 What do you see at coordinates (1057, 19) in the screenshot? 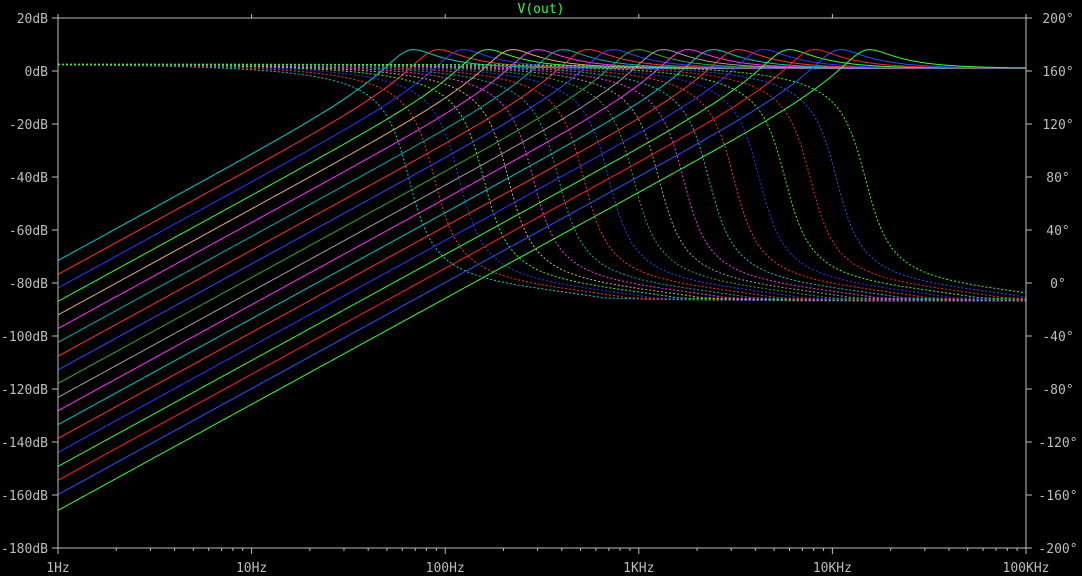
I see `y-right-tick-label: 200°` at bounding box center [1057, 19].